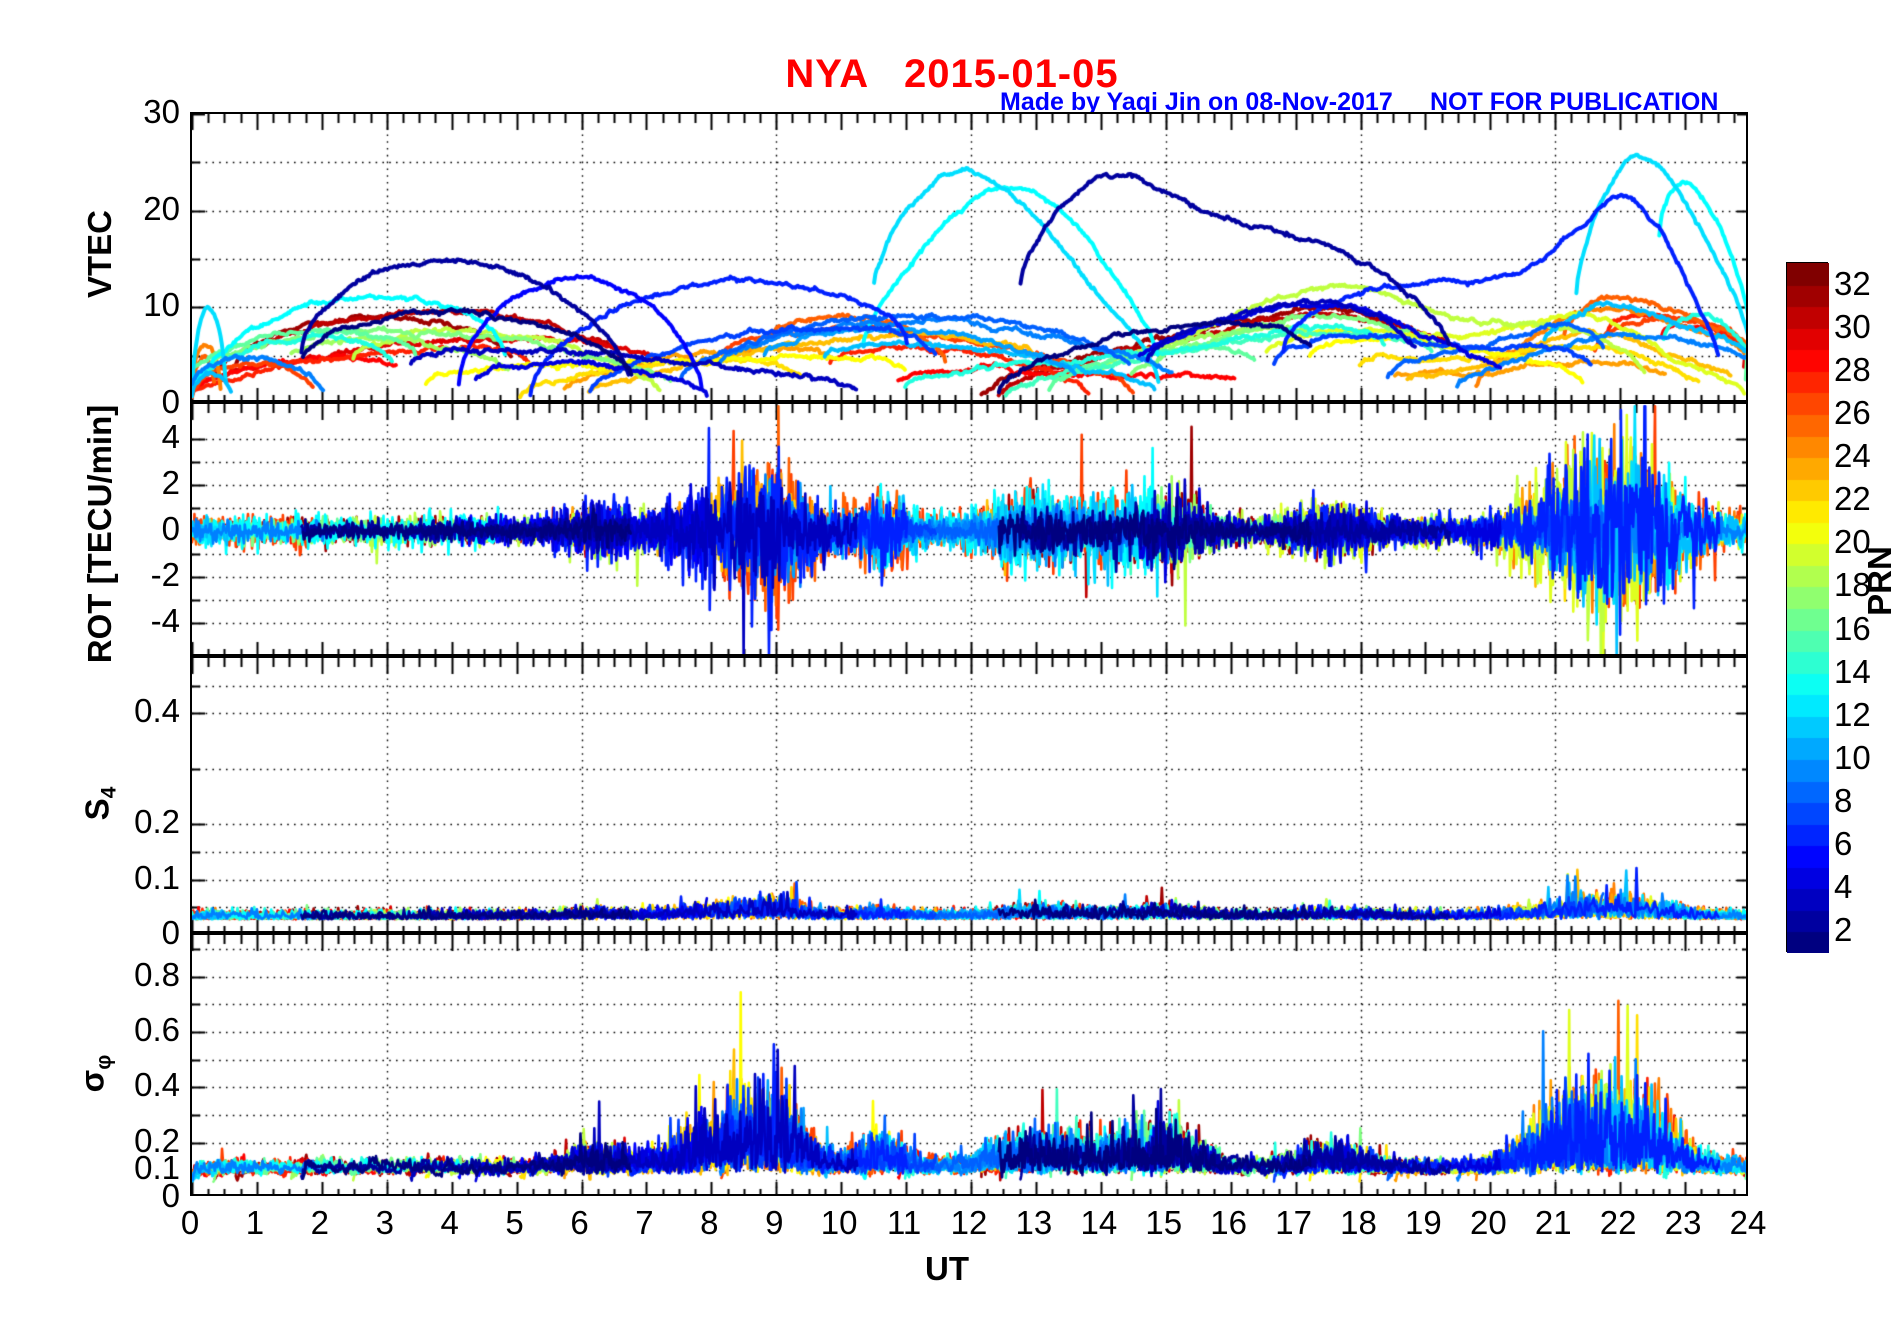  I want to click on xtick-label: 18, so click(1358, 1222).